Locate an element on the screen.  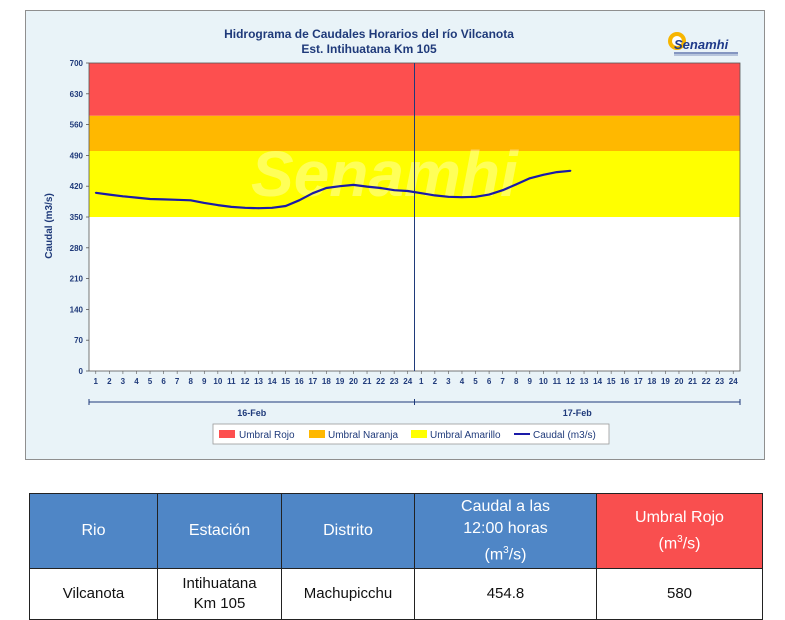
x-tick-label-35: 12 is located at coordinates (570, 381).